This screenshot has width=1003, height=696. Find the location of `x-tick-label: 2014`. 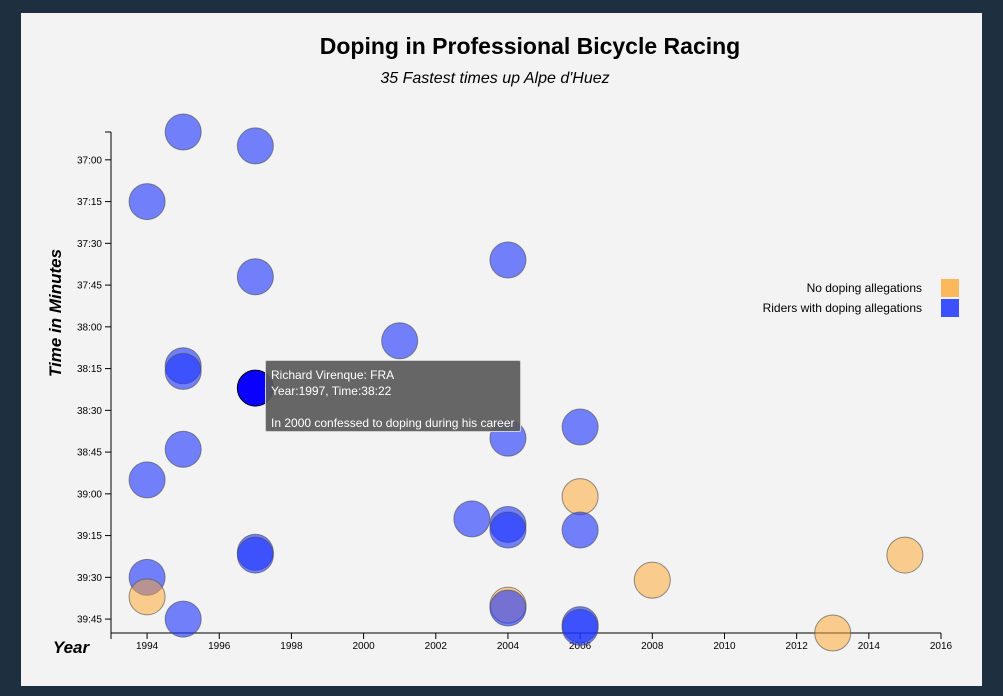

x-tick-label: 2014 is located at coordinates (869, 646).